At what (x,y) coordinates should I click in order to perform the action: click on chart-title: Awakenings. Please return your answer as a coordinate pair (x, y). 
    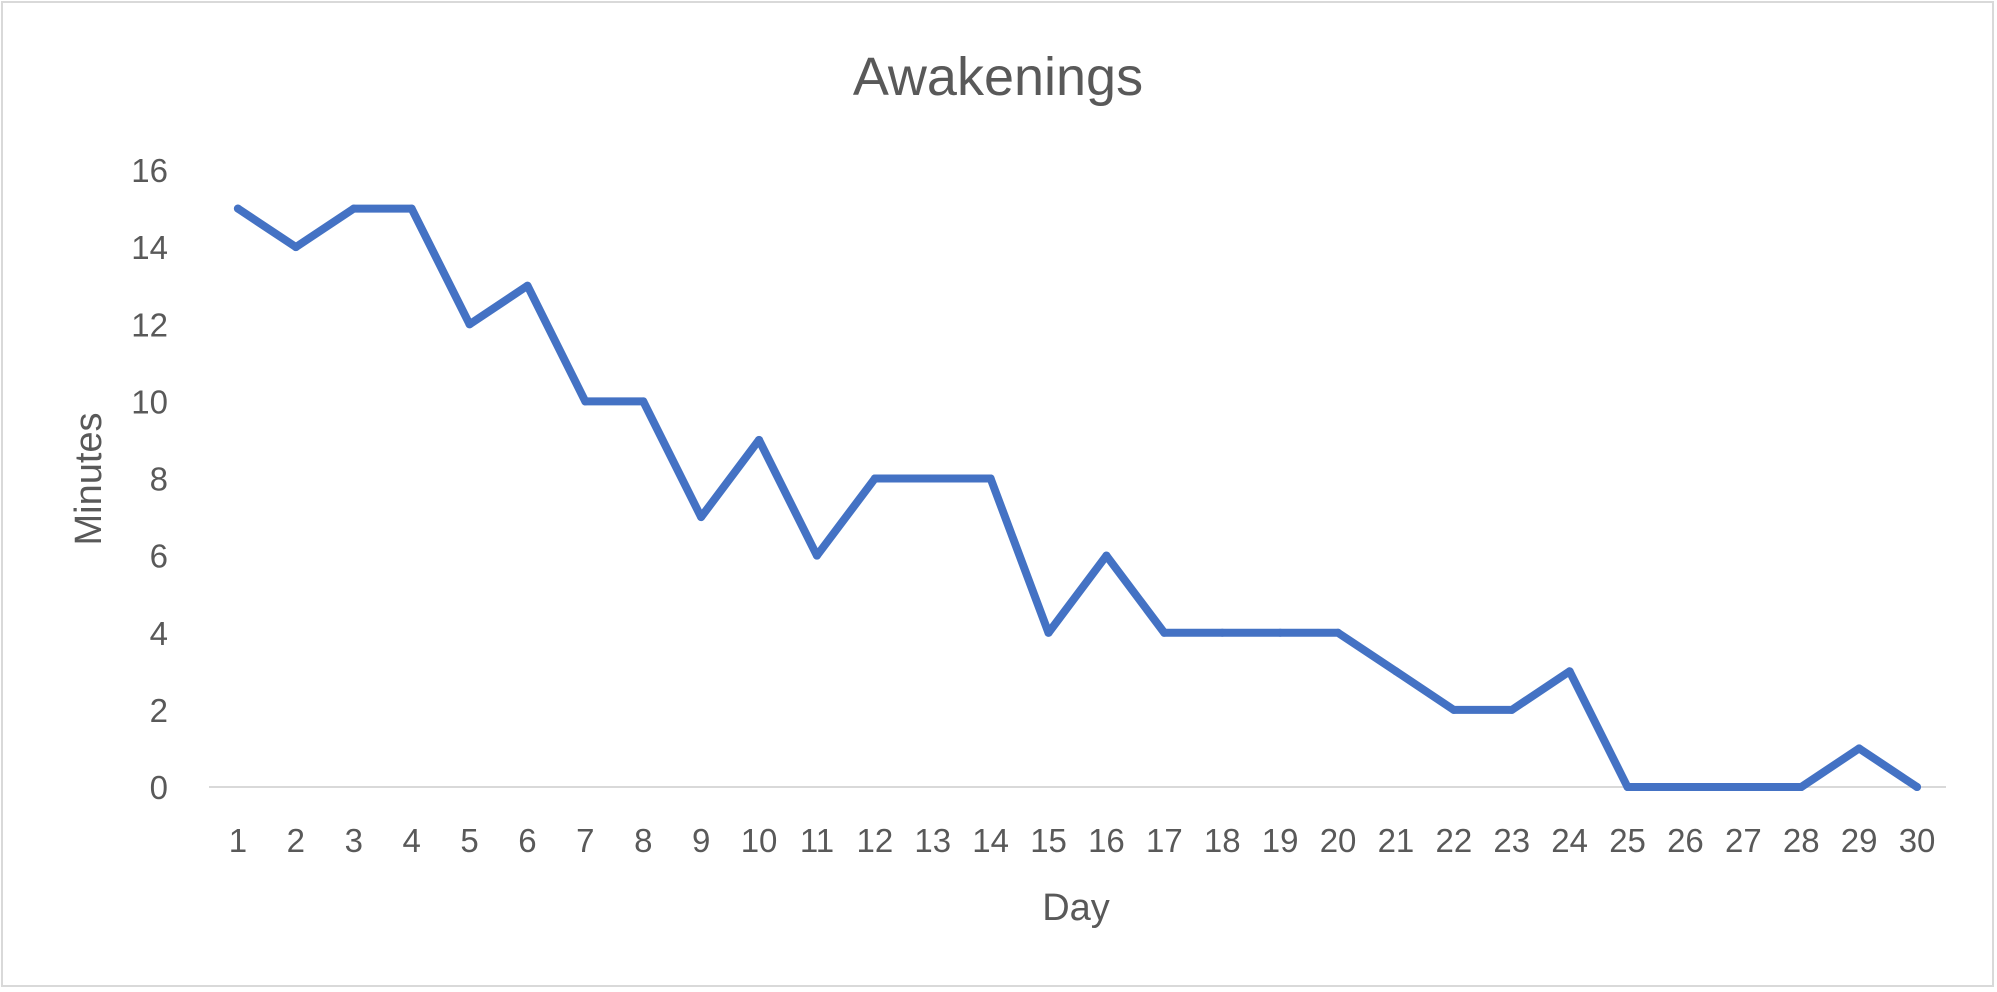
    Looking at the image, I should click on (998, 77).